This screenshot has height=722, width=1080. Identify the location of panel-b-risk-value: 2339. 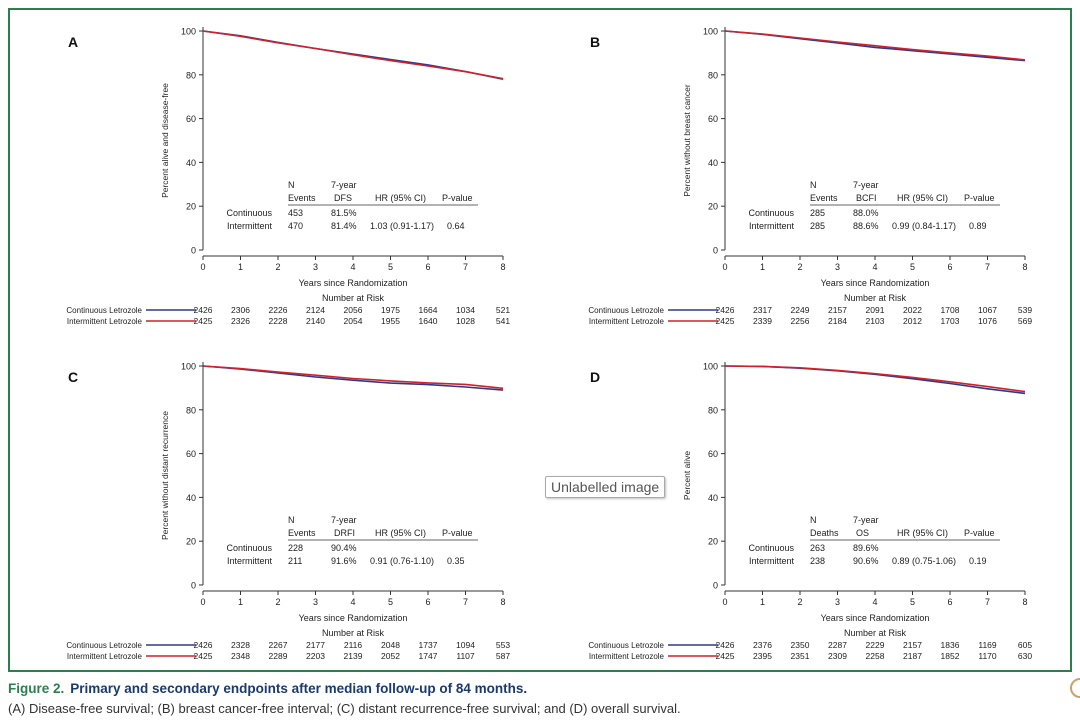
(762, 321).